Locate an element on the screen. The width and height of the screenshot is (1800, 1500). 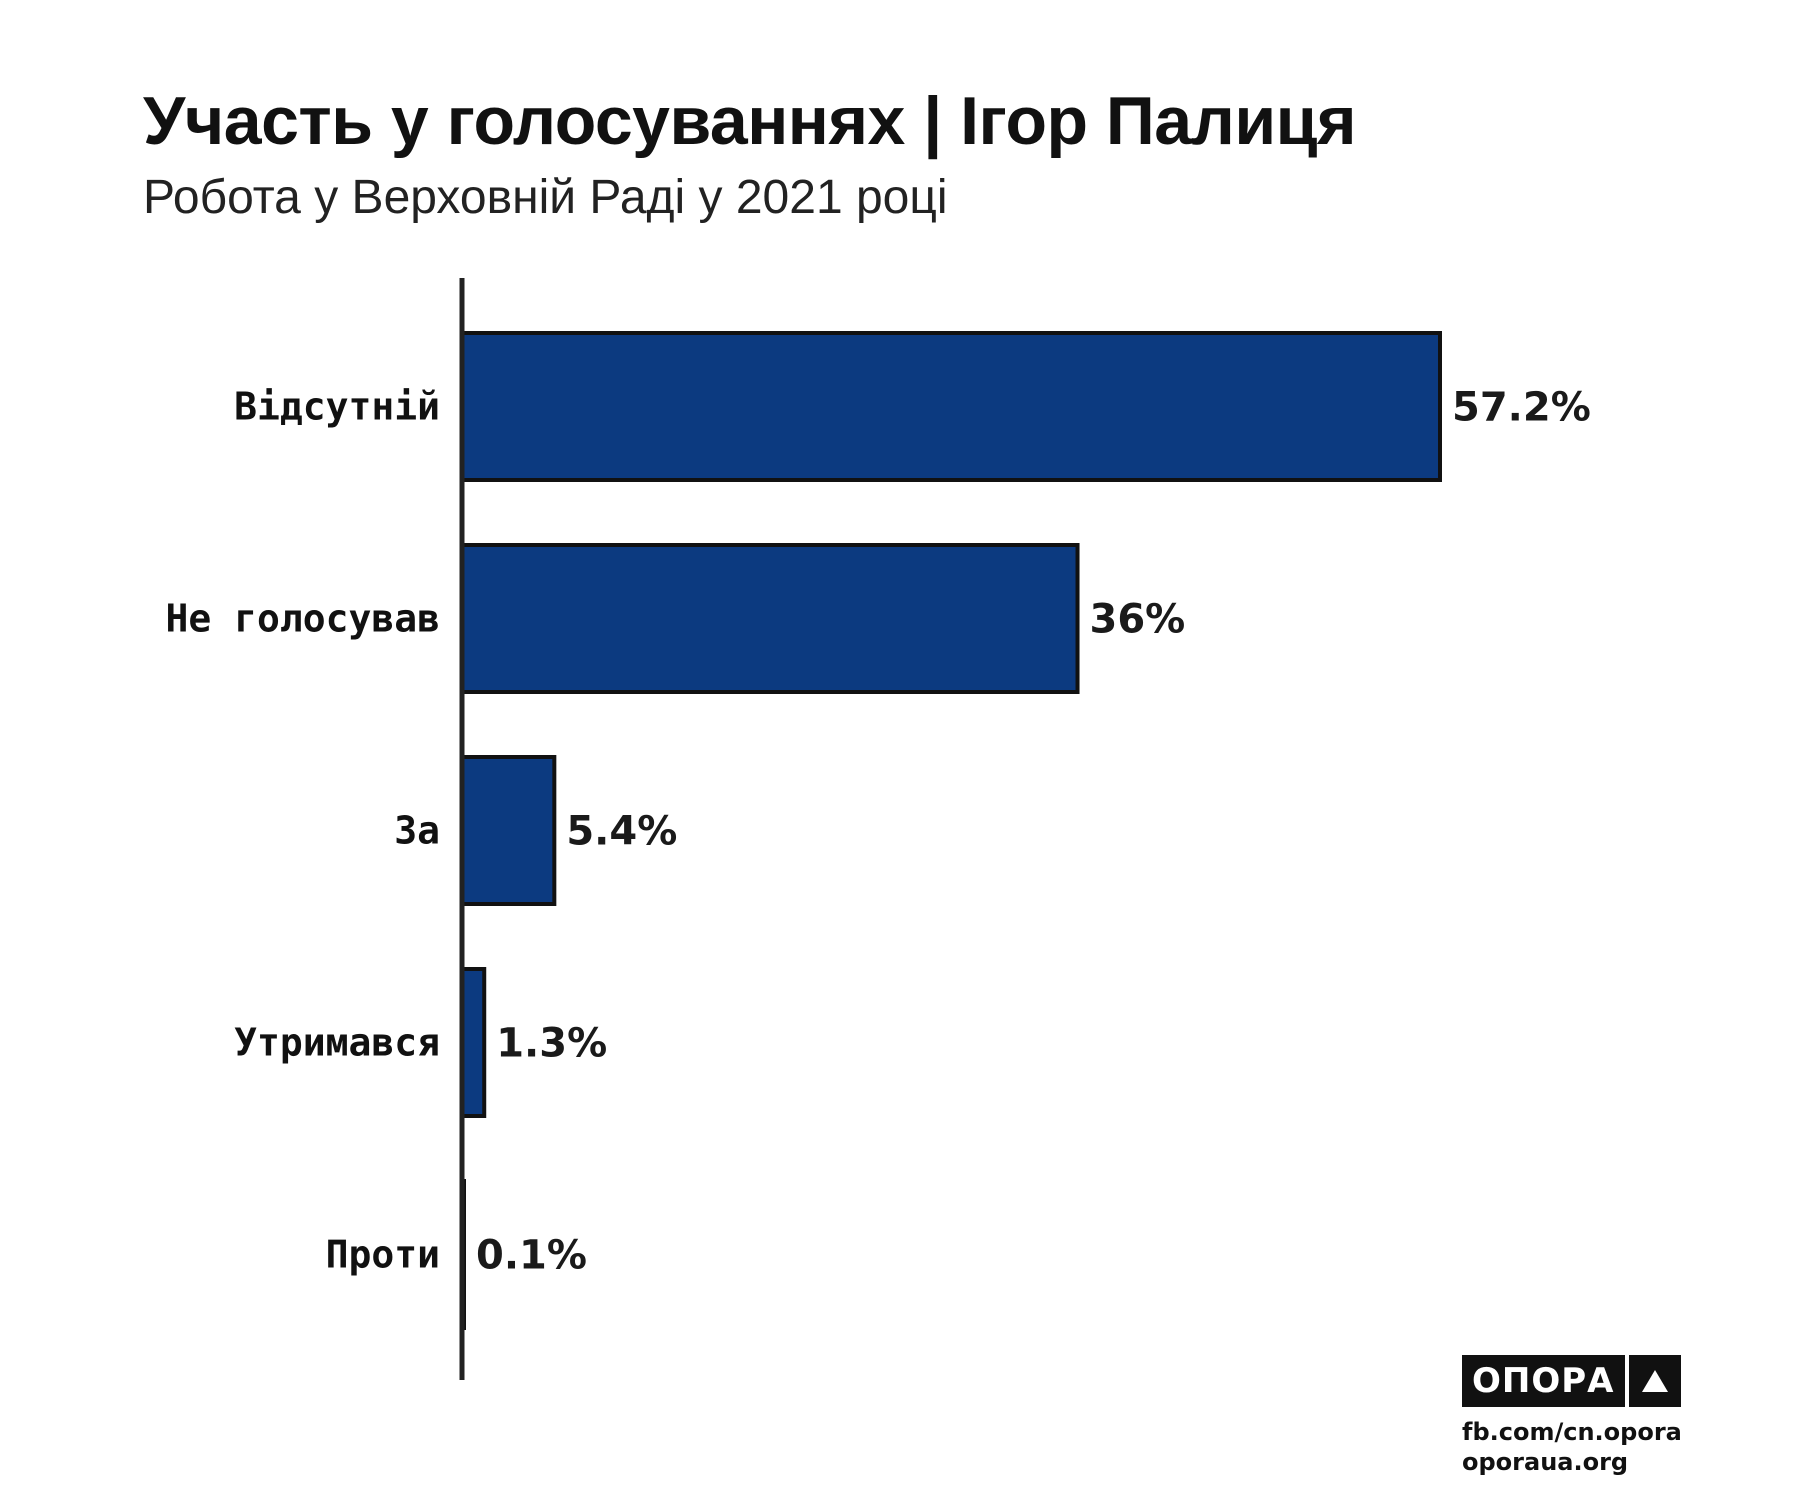
category-label: Проти is located at coordinates (383, 1255).